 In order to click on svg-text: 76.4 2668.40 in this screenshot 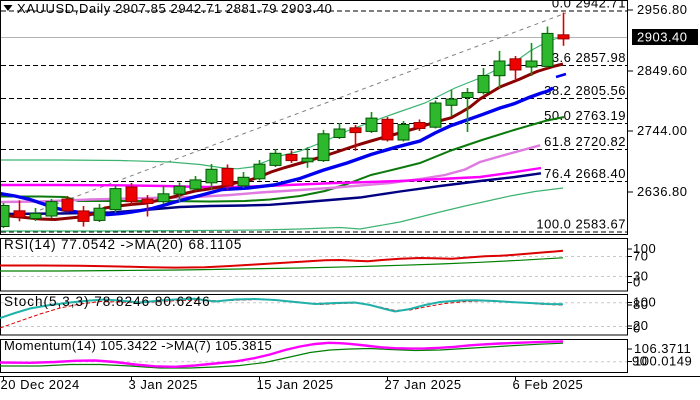, I will do `click(585, 173)`.